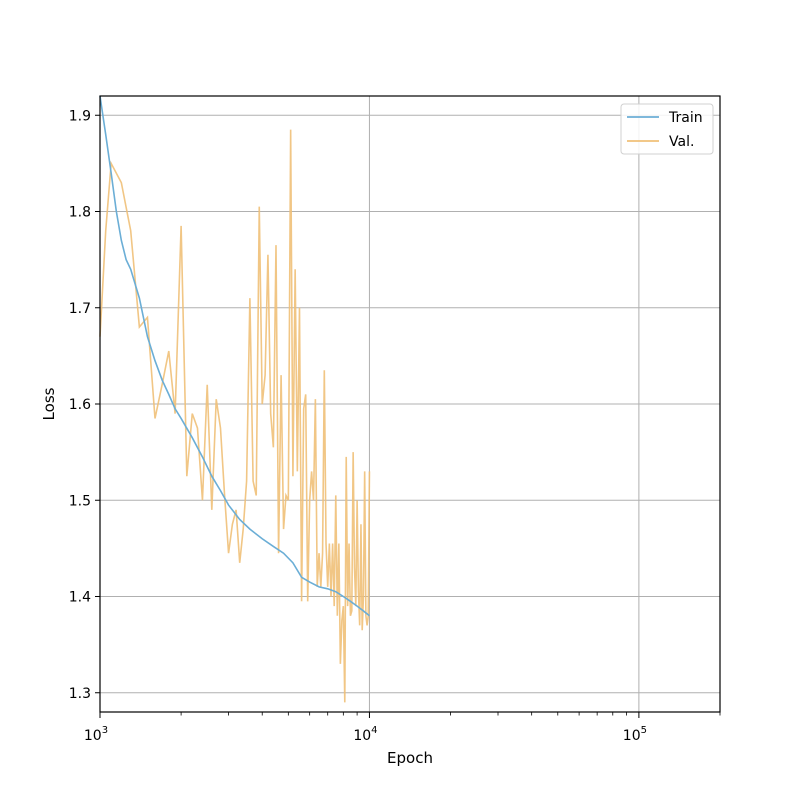  I want to click on y-tick-label: 1.3, so click(80, 694).